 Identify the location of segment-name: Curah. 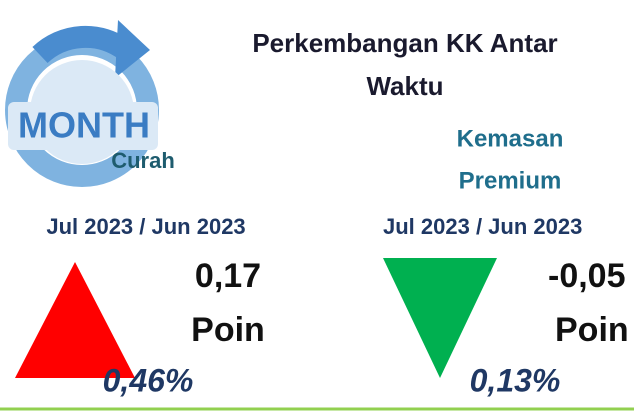
(143, 160).